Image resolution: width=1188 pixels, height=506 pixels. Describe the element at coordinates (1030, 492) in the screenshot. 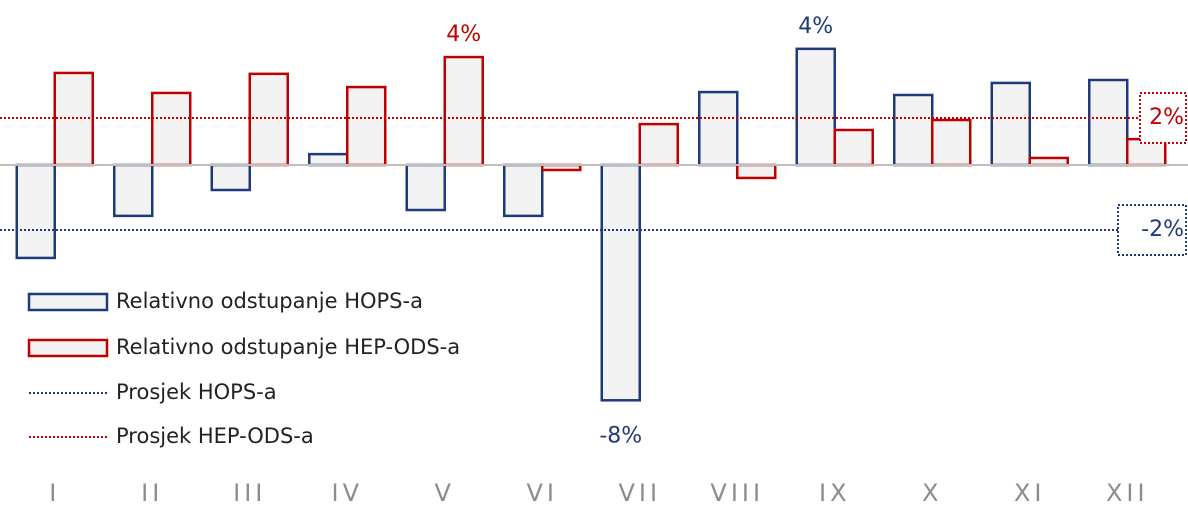

I see `x-tick-label: XI` at that location.